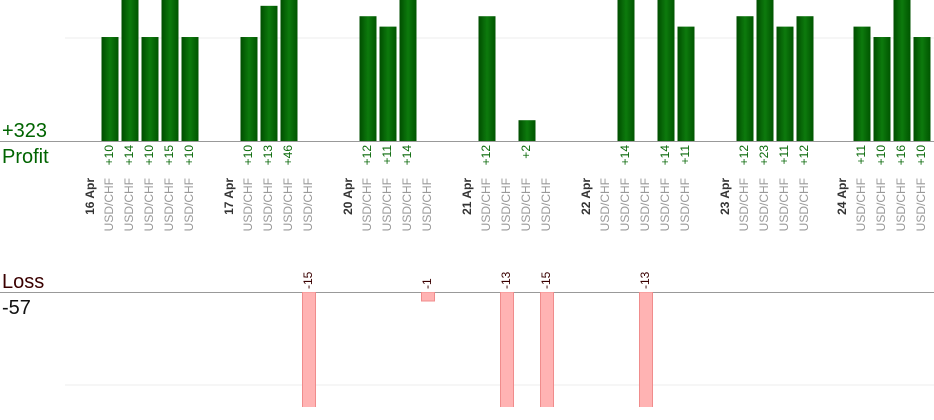 The image size is (934, 420). I want to click on profit-value-label: +23, so click(764, 155).